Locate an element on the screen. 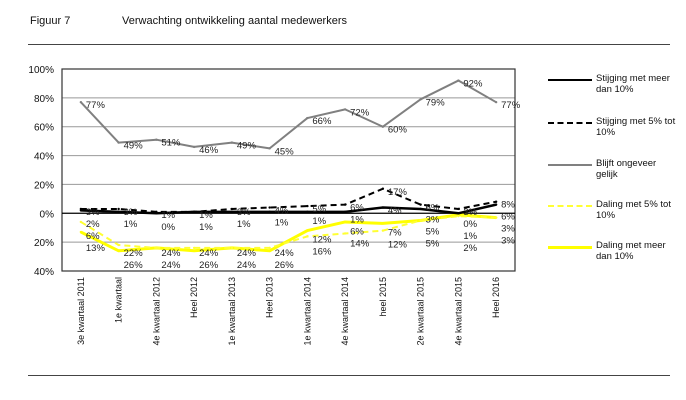 The image size is (686, 400). x-tick-label: 4e kwartaal 2015 is located at coordinates (458, 311).